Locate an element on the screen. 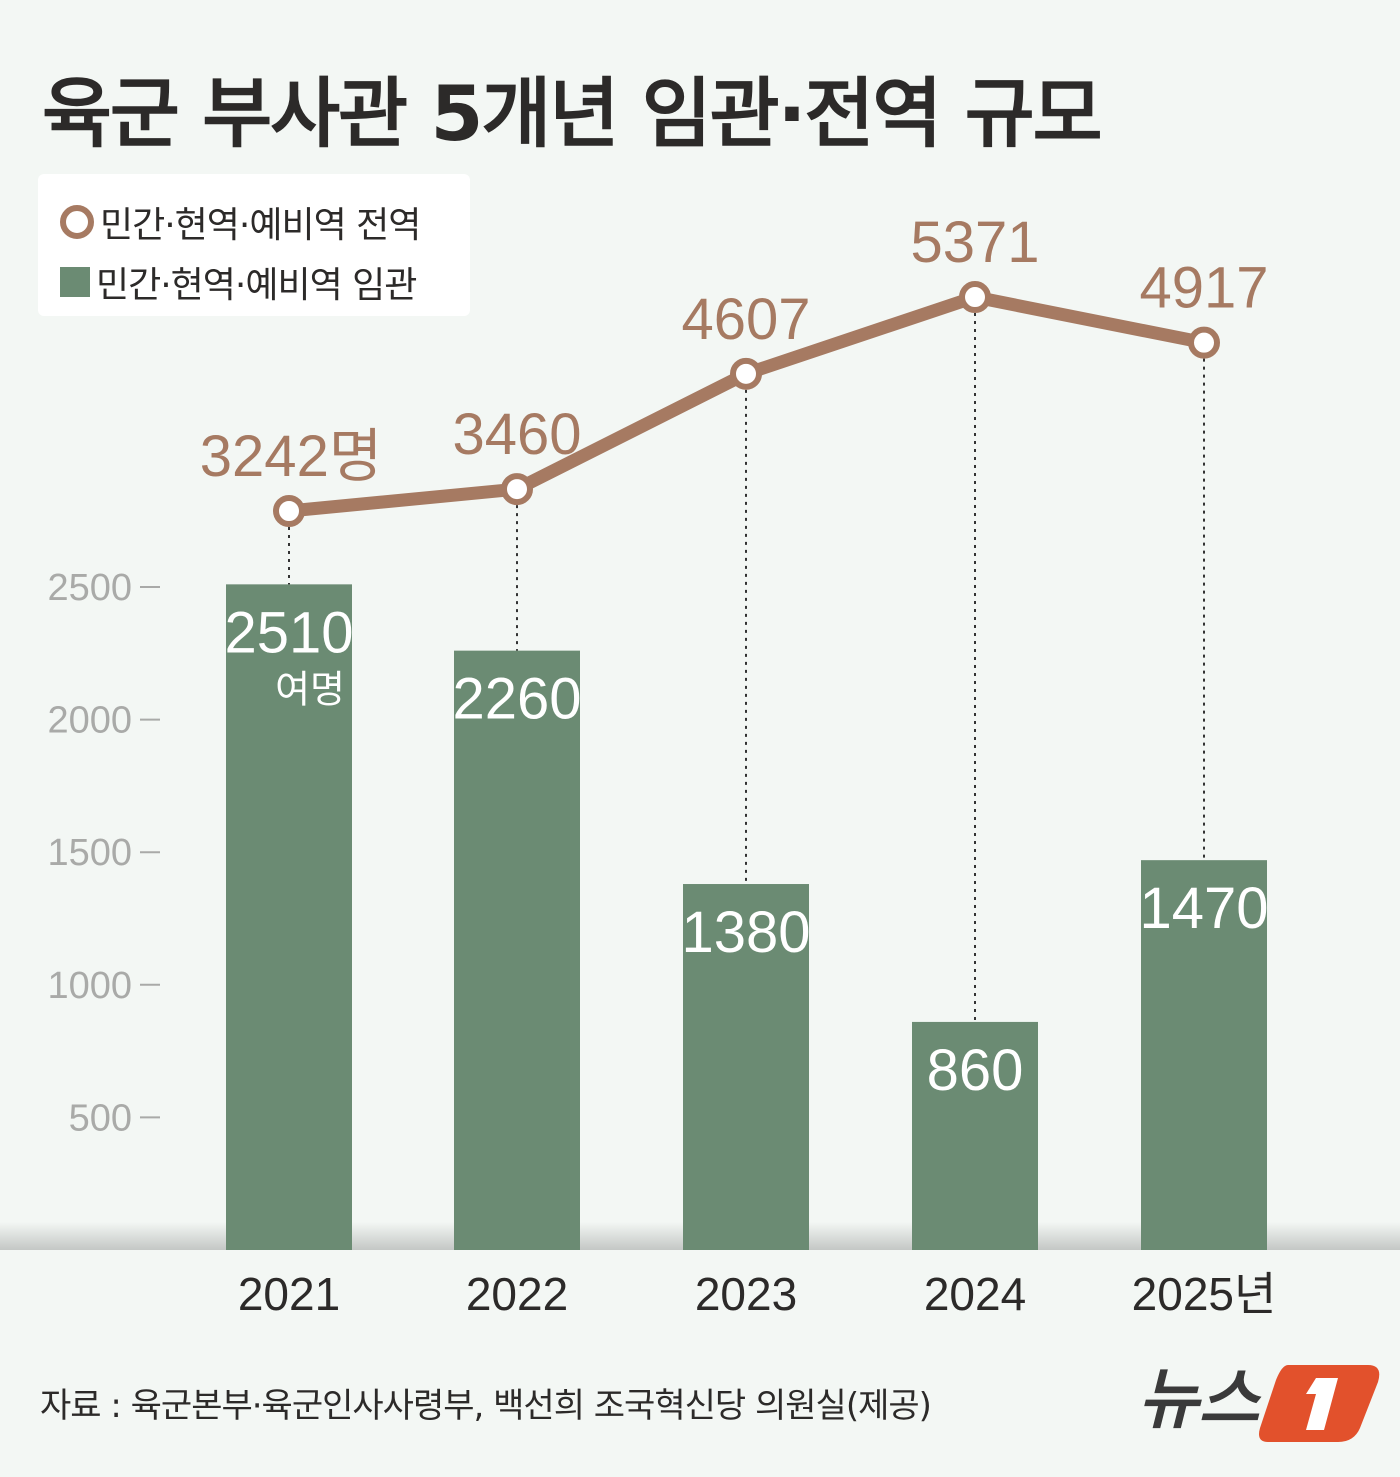 This screenshot has height=1477, width=1400. legend-label: 민간·현역·예비역 임관 is located at coordinates (256, 285).